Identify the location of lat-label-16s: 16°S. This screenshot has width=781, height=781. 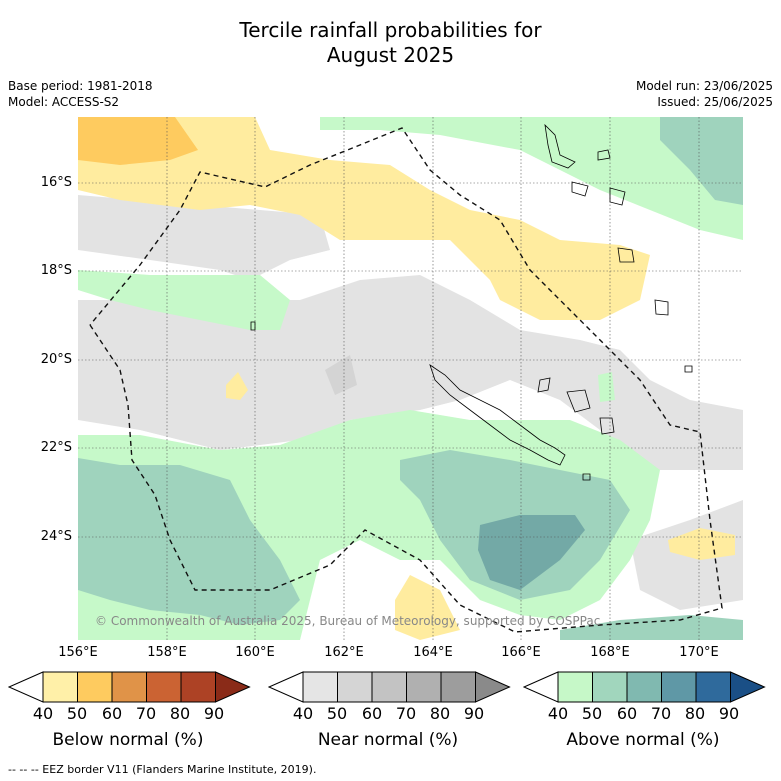
(56, 182).